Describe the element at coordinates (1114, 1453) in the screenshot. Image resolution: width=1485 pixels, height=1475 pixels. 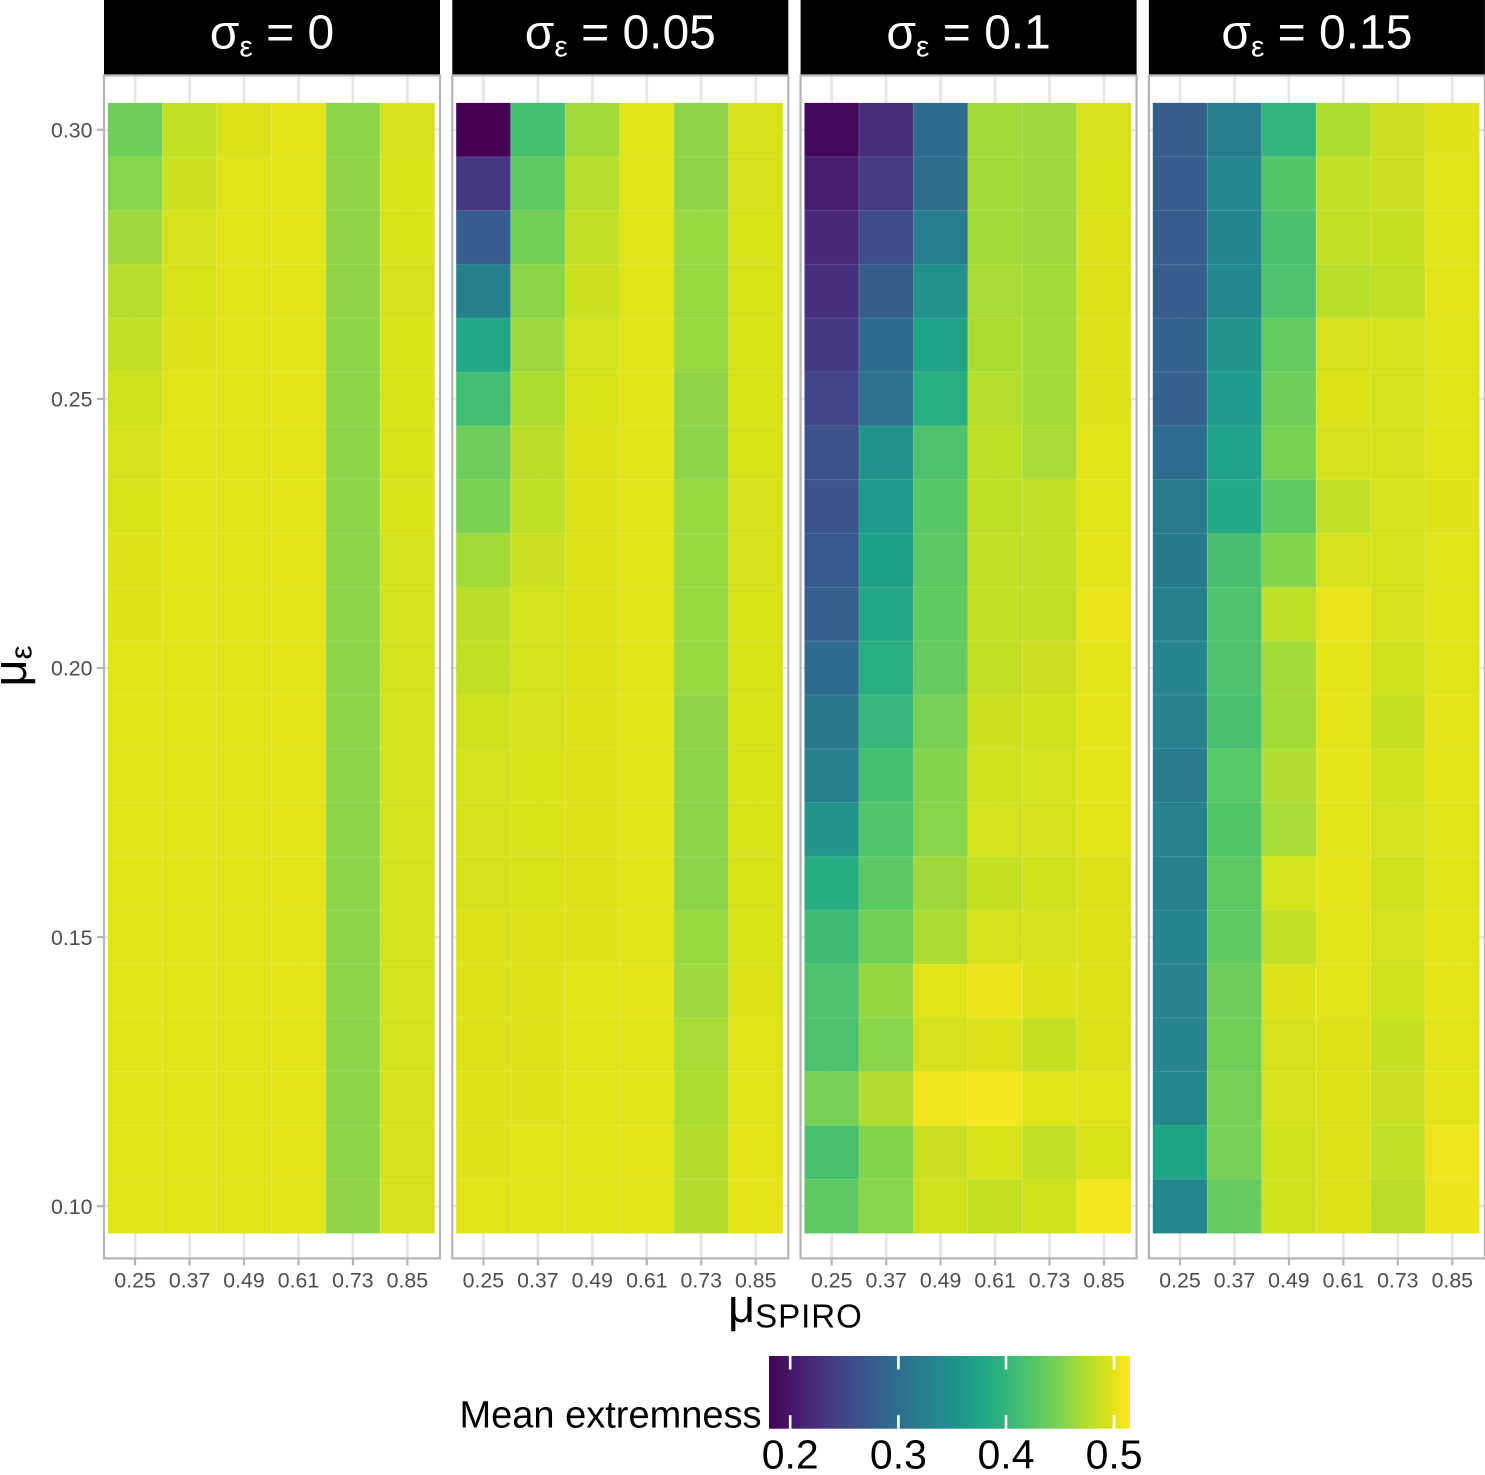
I see `svg-text: 0.5` at that location.